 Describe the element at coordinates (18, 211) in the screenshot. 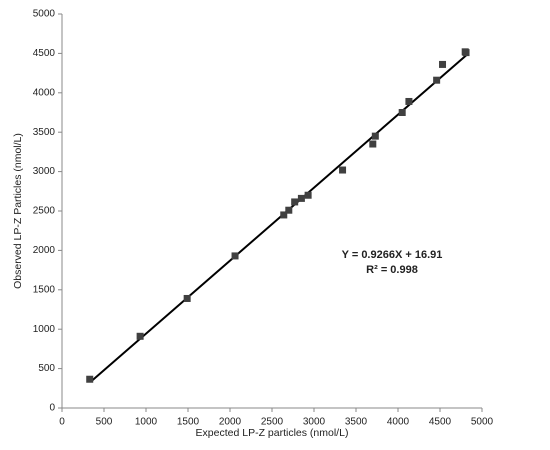

I see `y-axis-title: Observed LP-Z Particles (nmol/L)` at that location.